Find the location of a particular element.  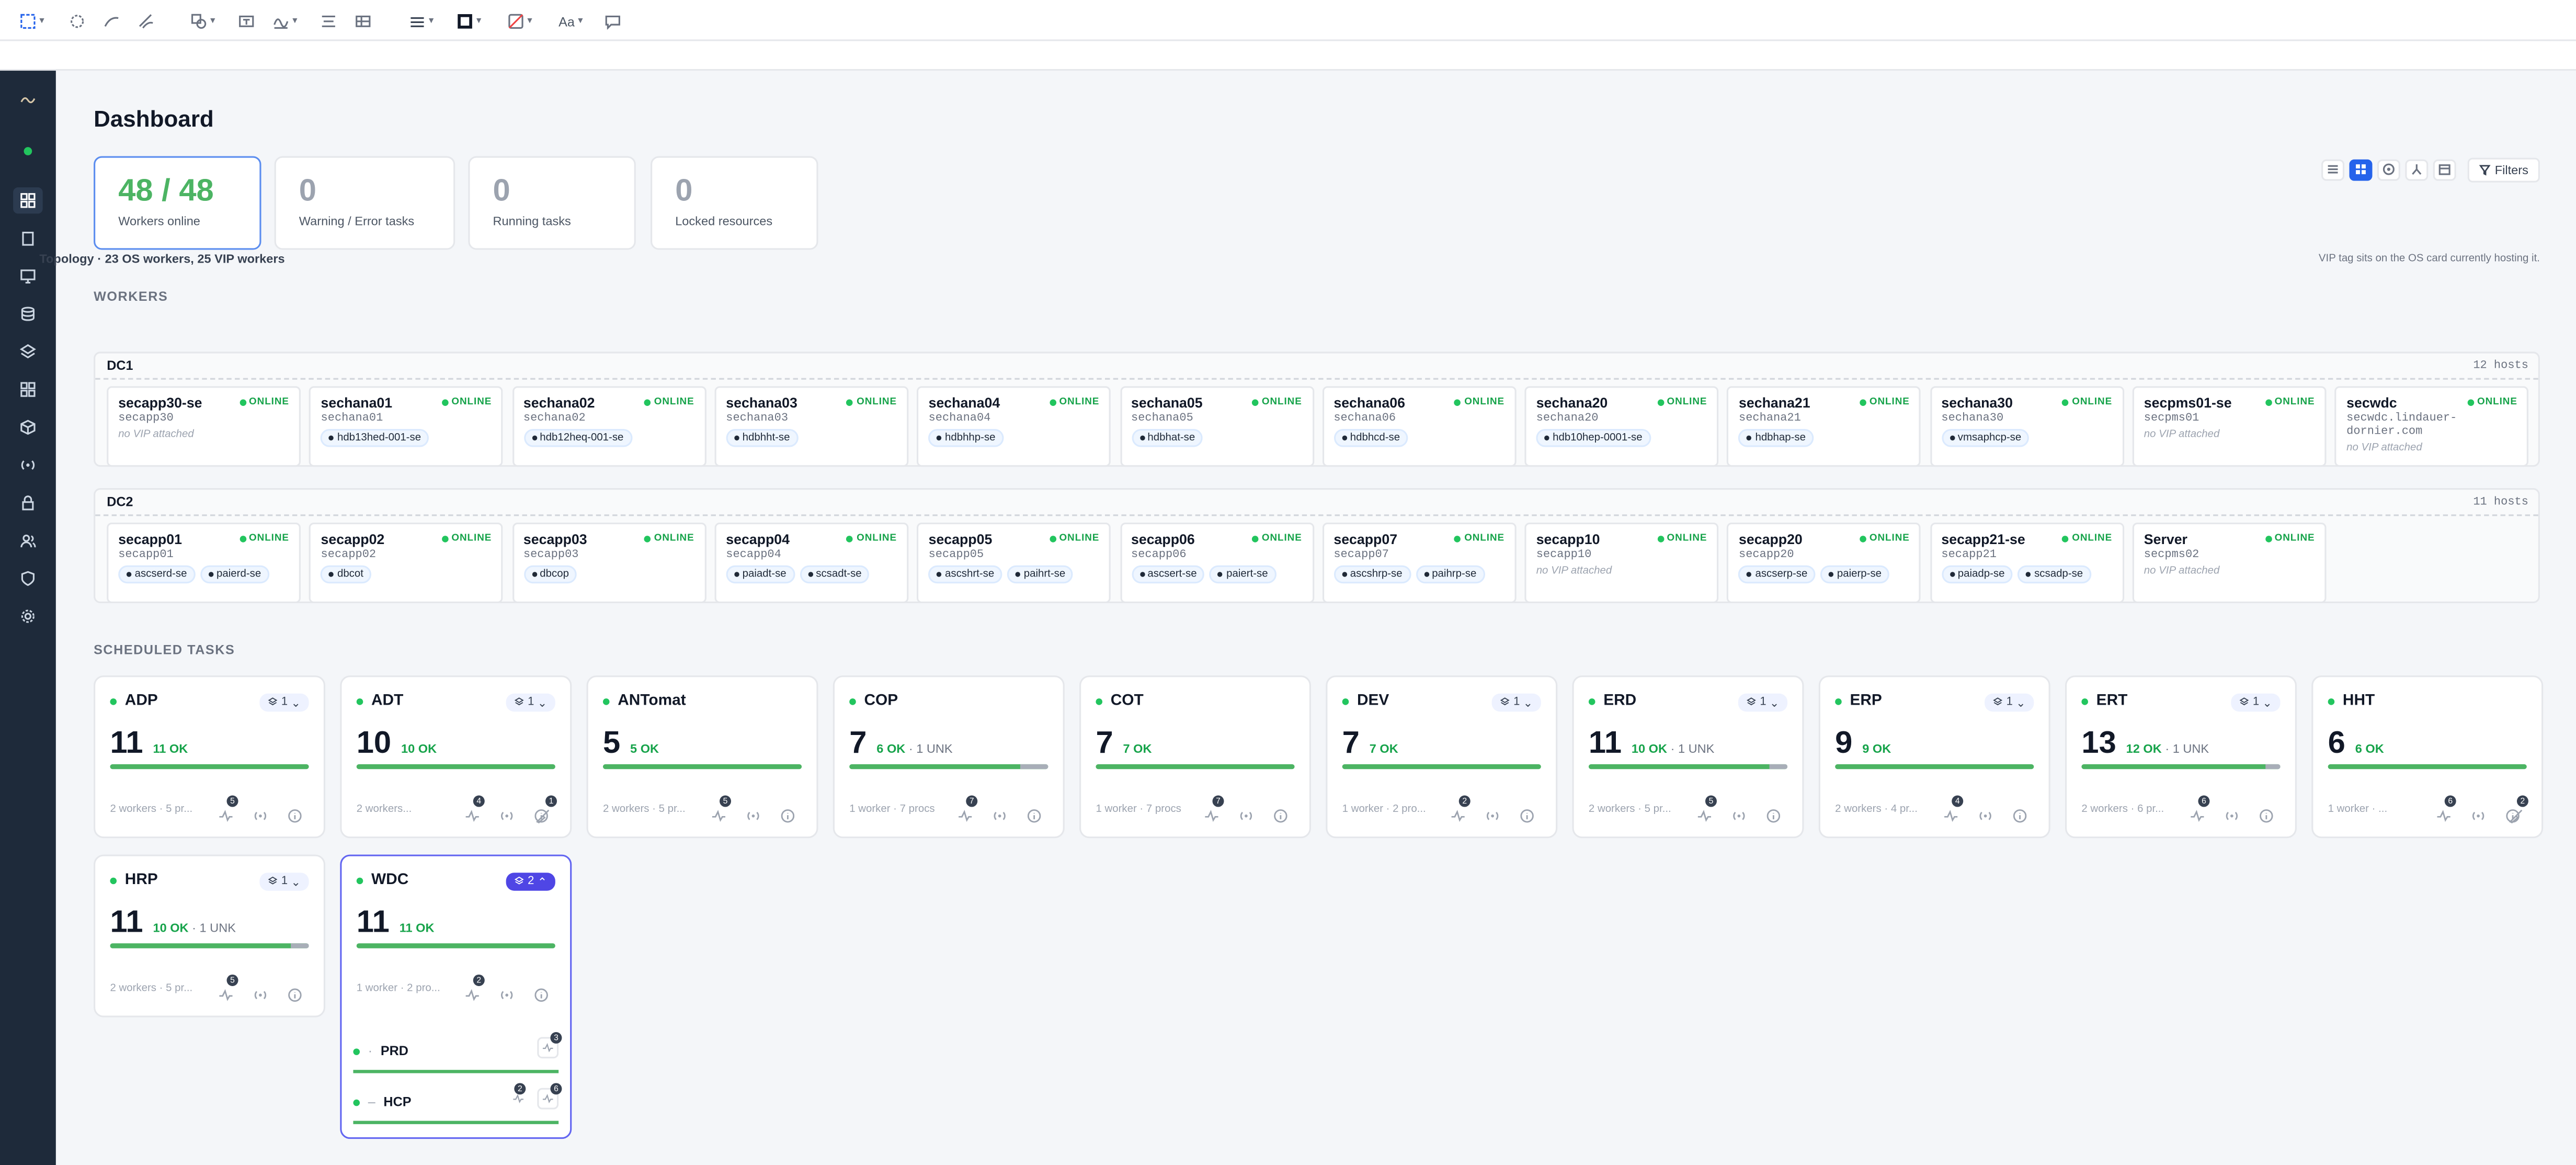

layers-icon is located at coordinates (28, 351).